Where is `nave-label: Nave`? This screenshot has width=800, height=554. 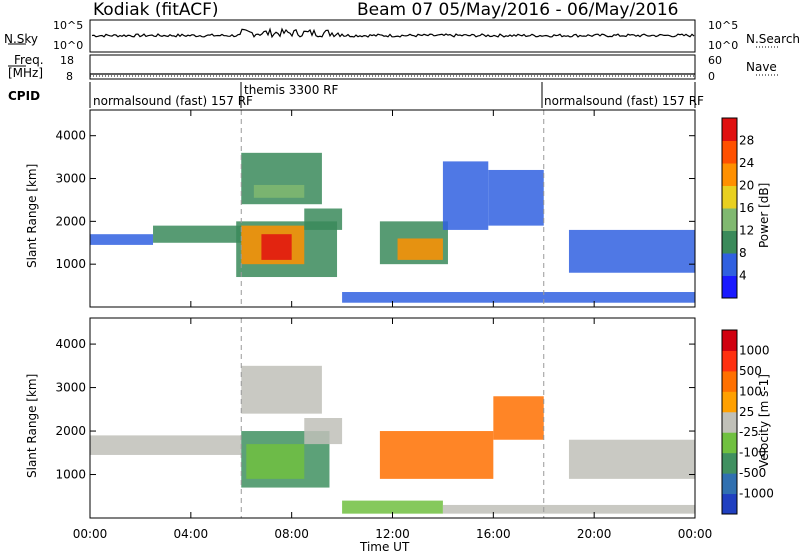
nave-label: Nave is located at coordinates (761, 67).